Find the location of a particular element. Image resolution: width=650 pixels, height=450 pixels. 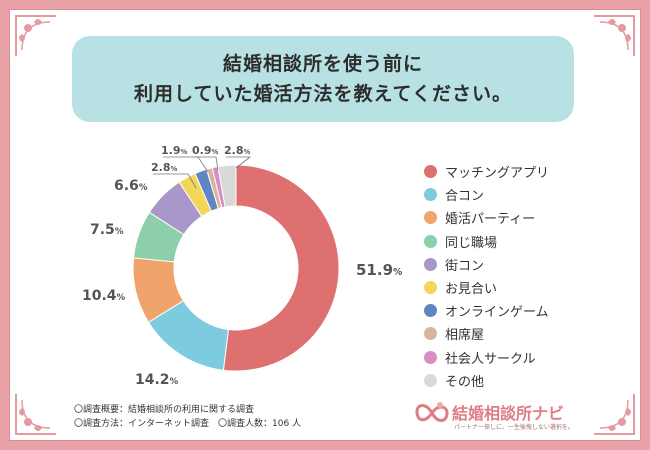

data-label: 7.5% is located at coordinates (107, 230).